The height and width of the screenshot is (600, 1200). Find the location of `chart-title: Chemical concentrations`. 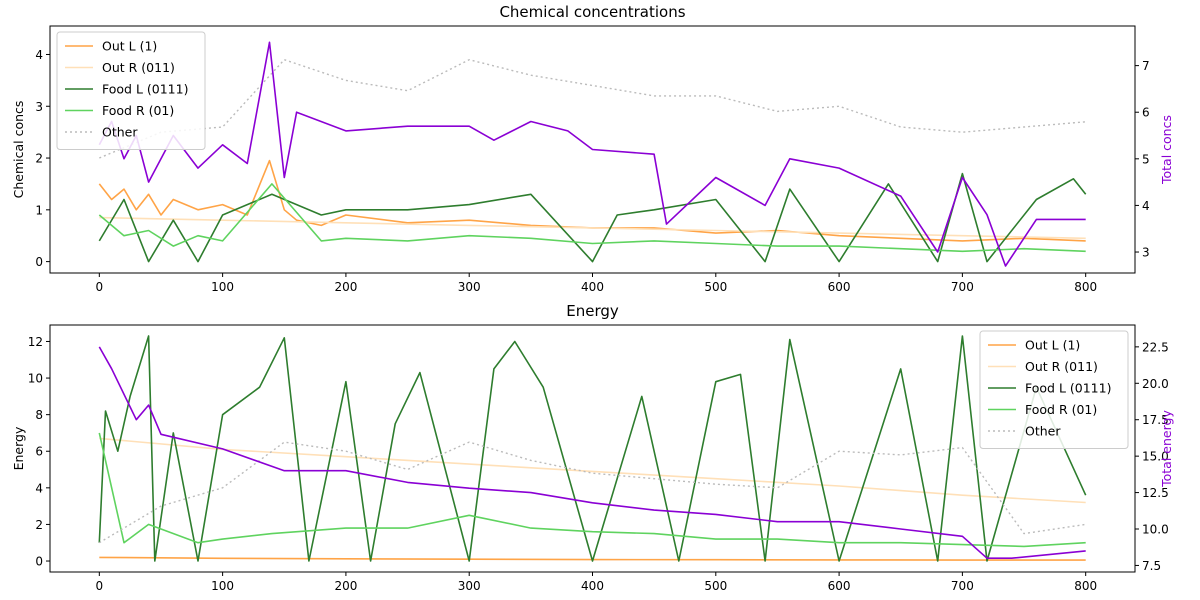

chart-title: Chemical concentrations is located at coordinates (592, 12).